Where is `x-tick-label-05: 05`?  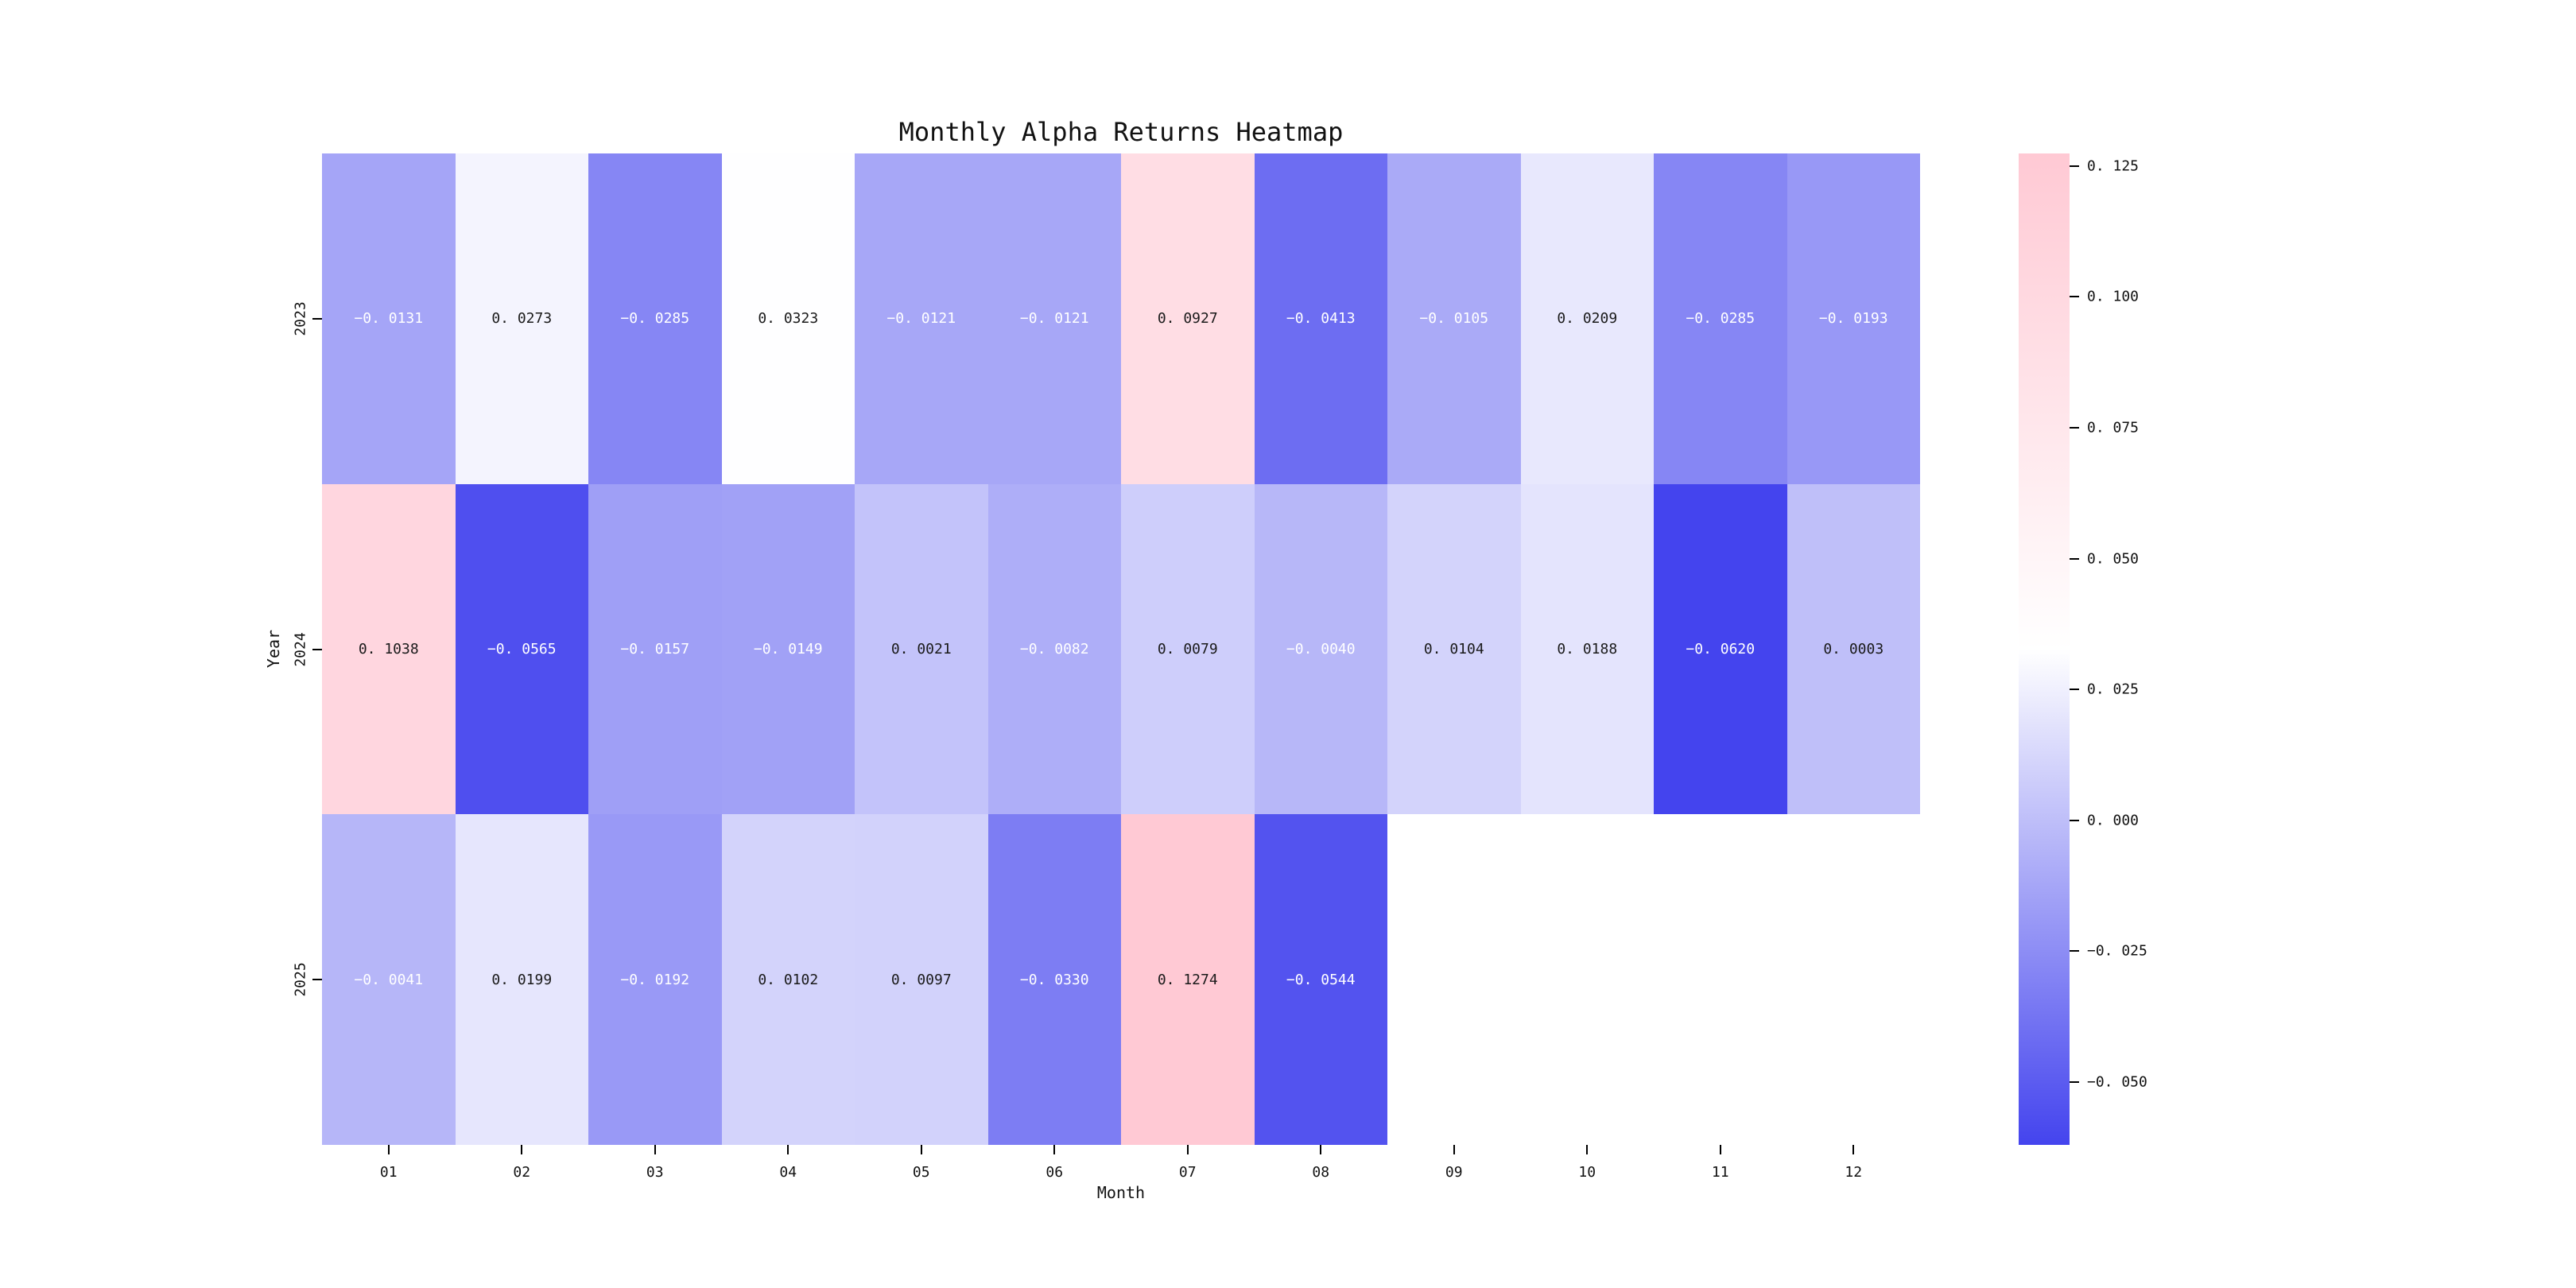
x-tick-label-05: 05 is located at coordinates (921, 1172).